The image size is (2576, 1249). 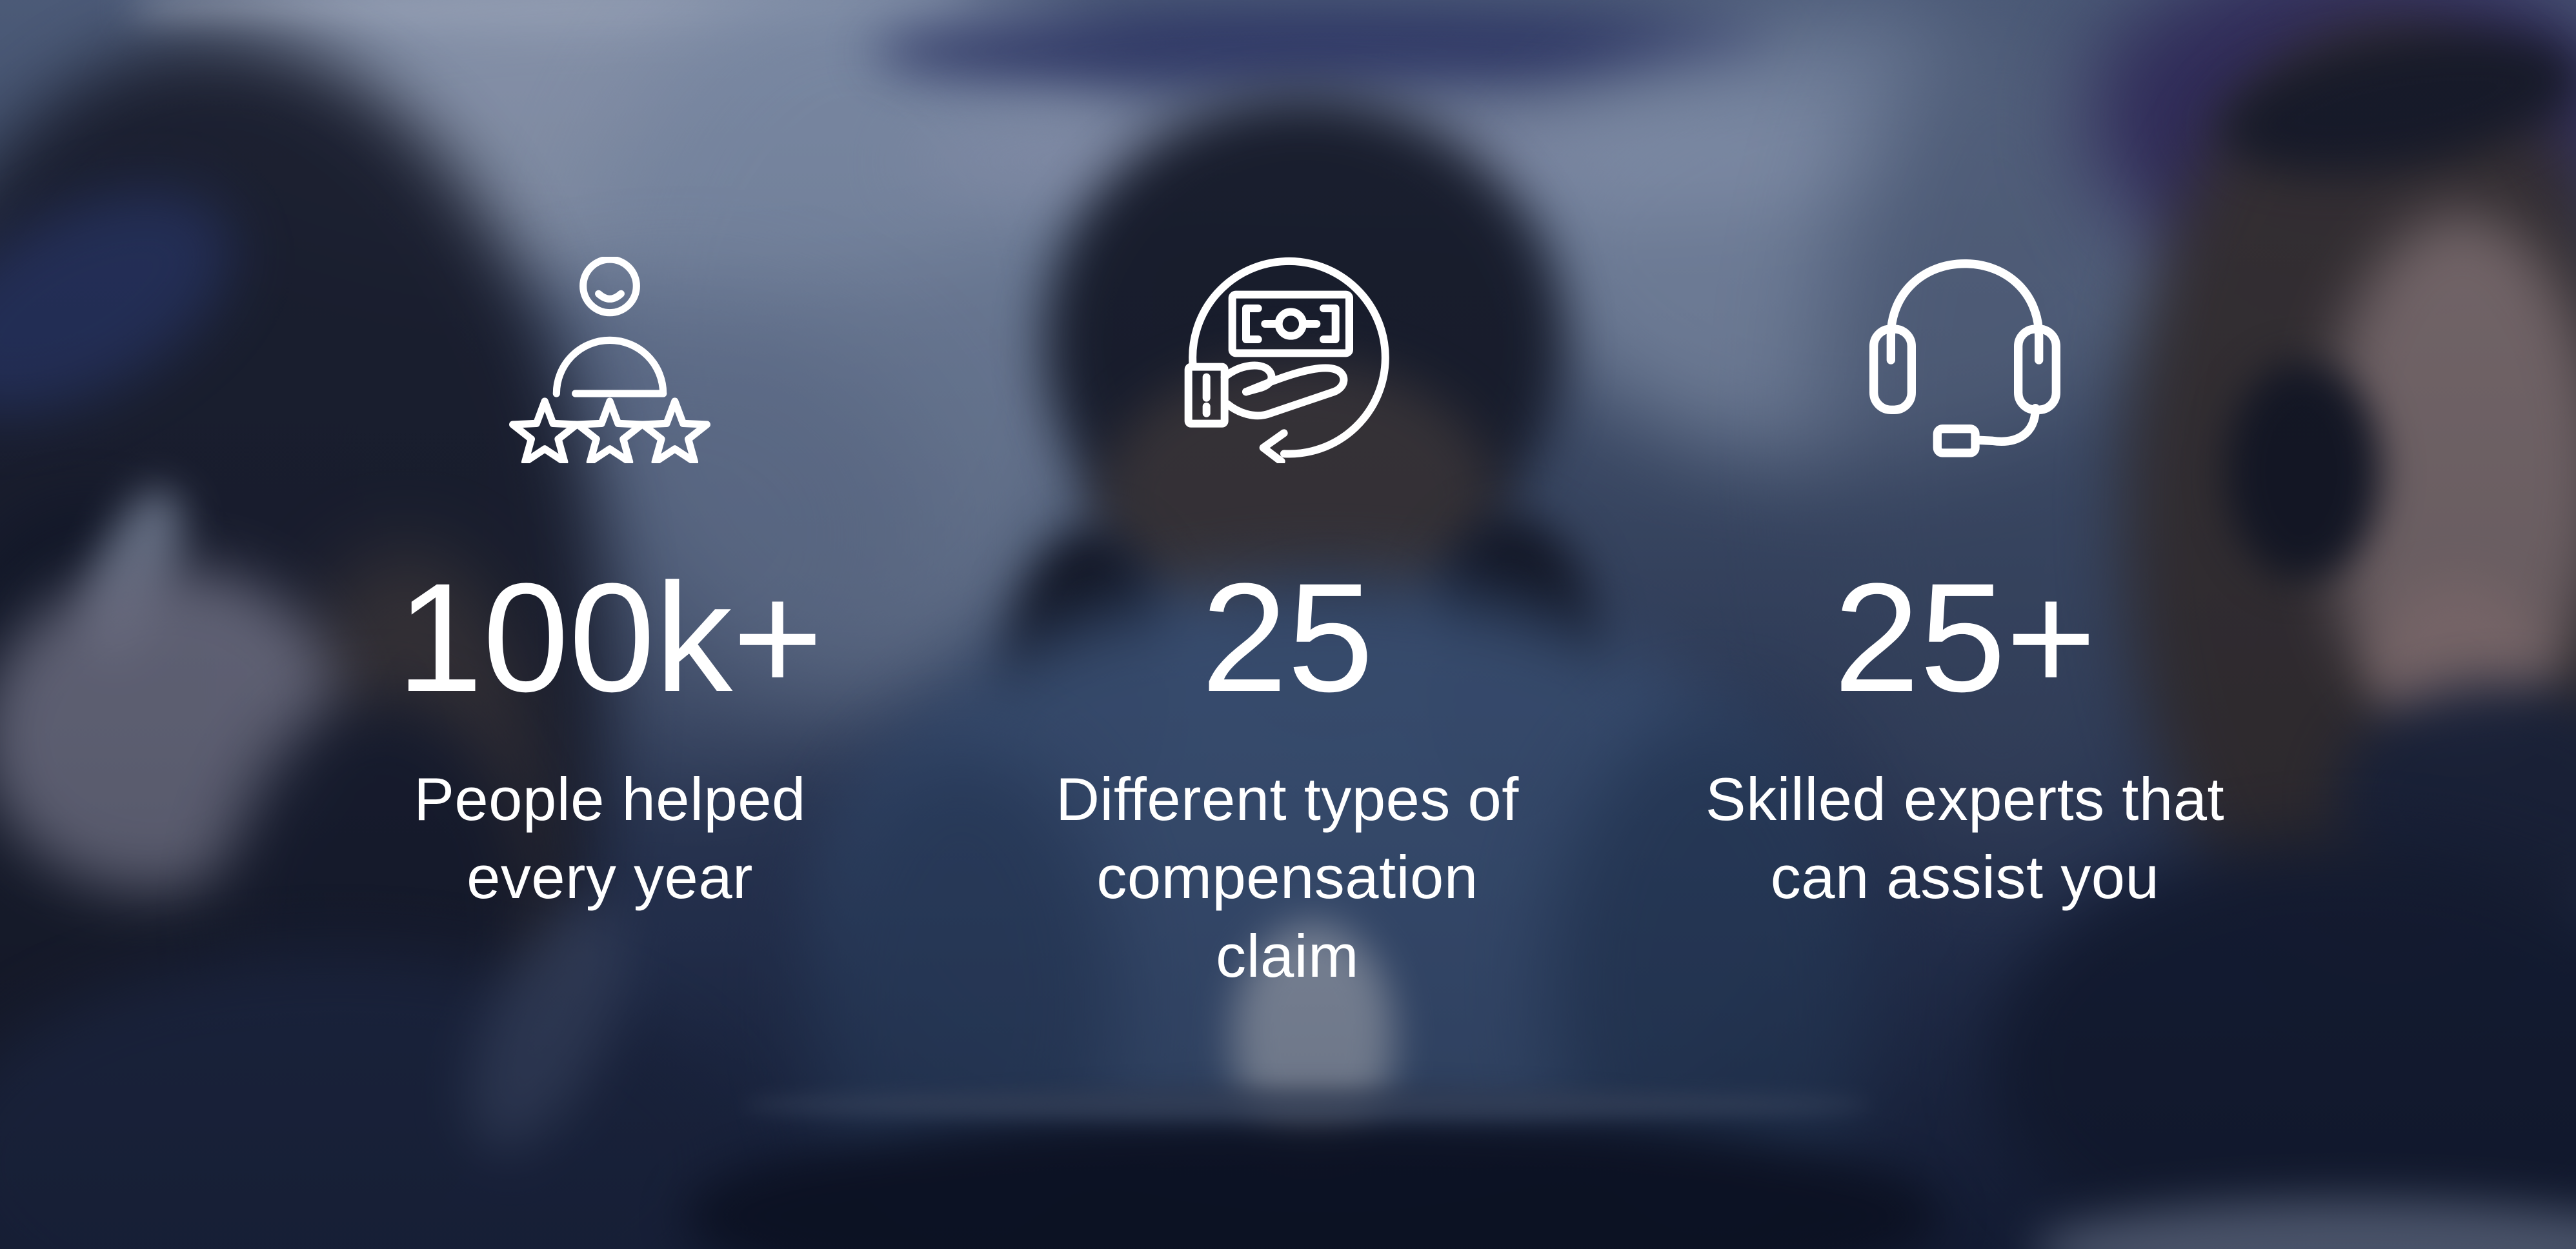 I want to click on happy-customer-stars-icon, so click(x=610, y=360).